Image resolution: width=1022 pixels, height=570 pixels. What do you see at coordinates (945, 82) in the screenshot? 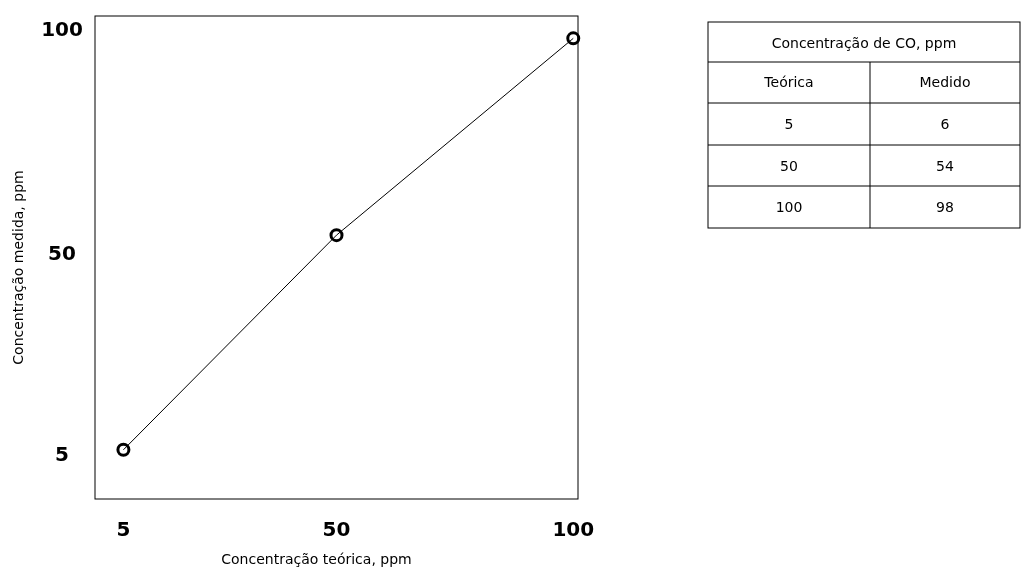
I see `text: Medido` at bounding box center [945, 82].